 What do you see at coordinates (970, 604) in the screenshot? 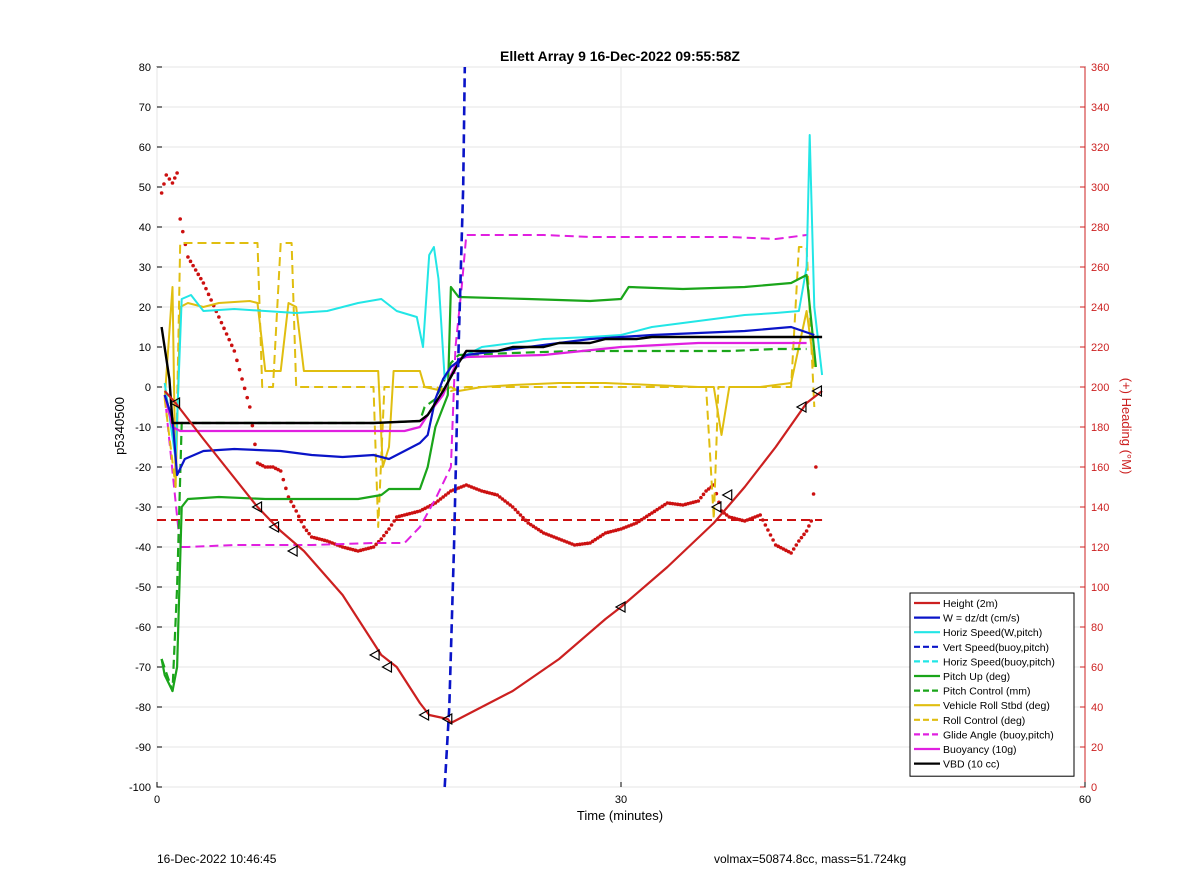
I see `legend-label: Height (2m)` at bounding box center [970, 604].